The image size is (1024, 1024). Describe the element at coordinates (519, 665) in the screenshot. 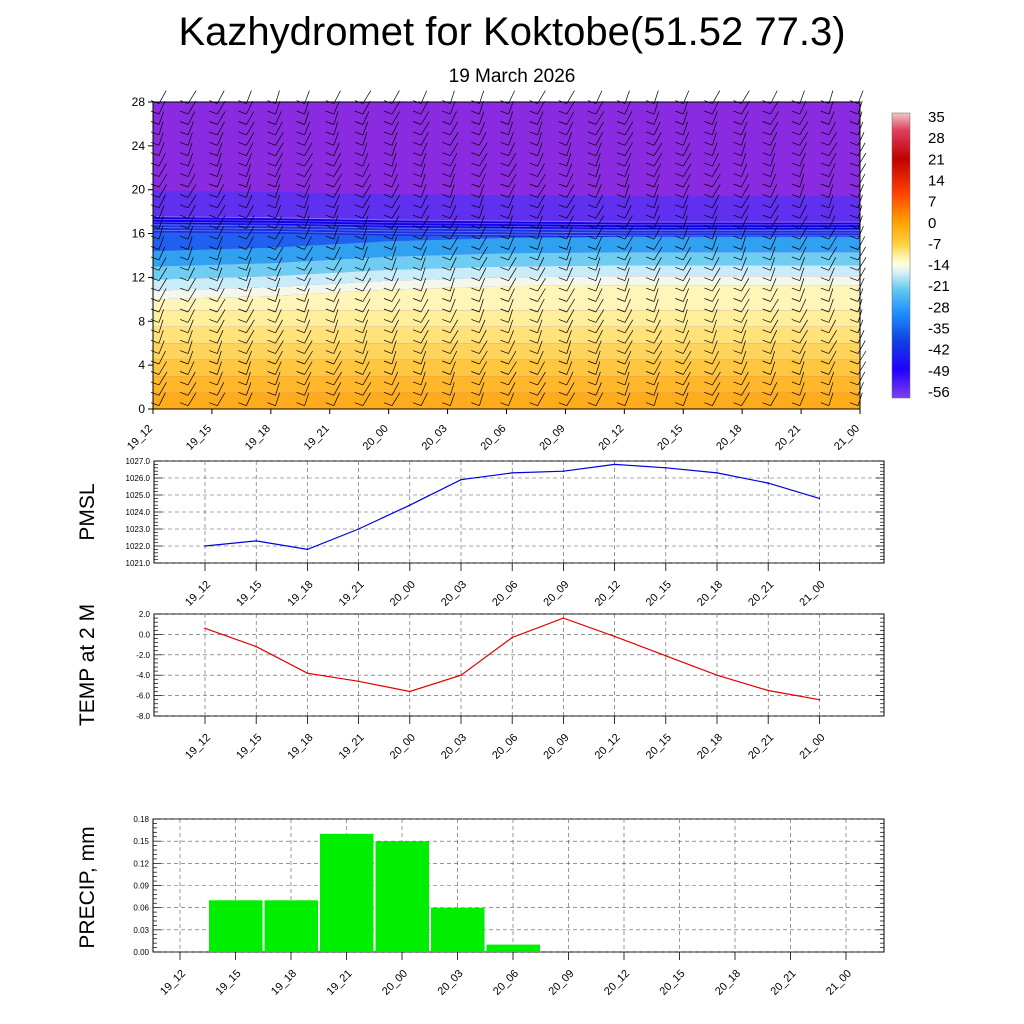

I see `temp-frame` at that location.